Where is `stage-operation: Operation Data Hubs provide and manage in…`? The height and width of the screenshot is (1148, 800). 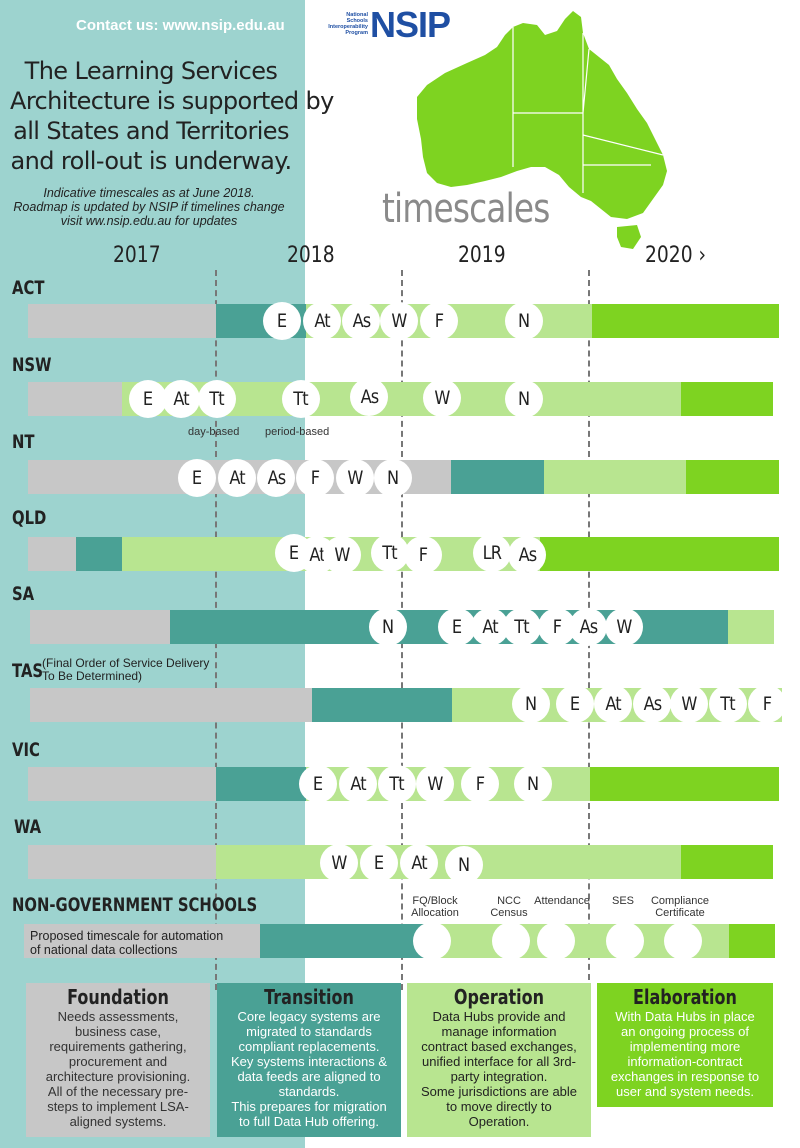
stage-operation: Operation Data Hubs provide and manage in… is located at coordinates (499, 1060).